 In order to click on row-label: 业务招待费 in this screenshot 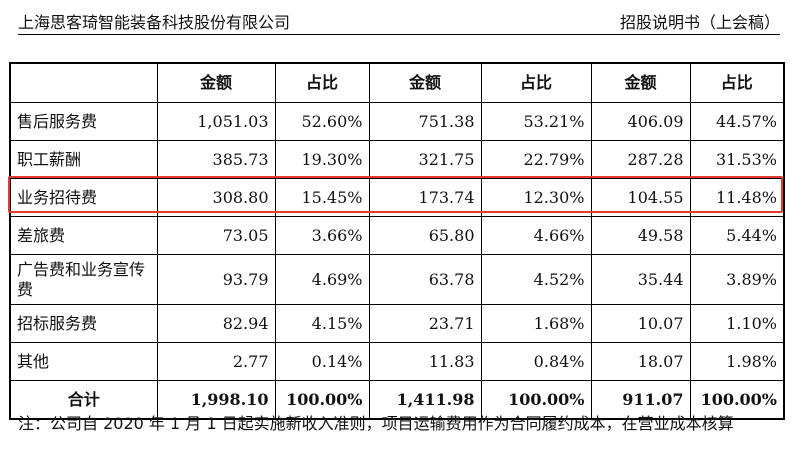, I will do `click(83, 197)`.